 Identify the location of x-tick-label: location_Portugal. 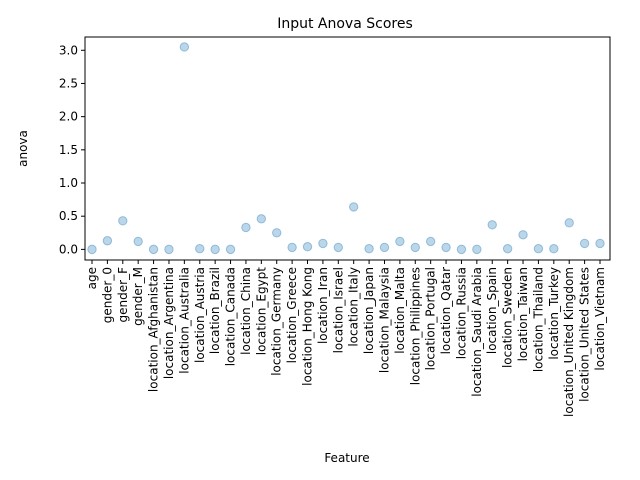
(431, 318).